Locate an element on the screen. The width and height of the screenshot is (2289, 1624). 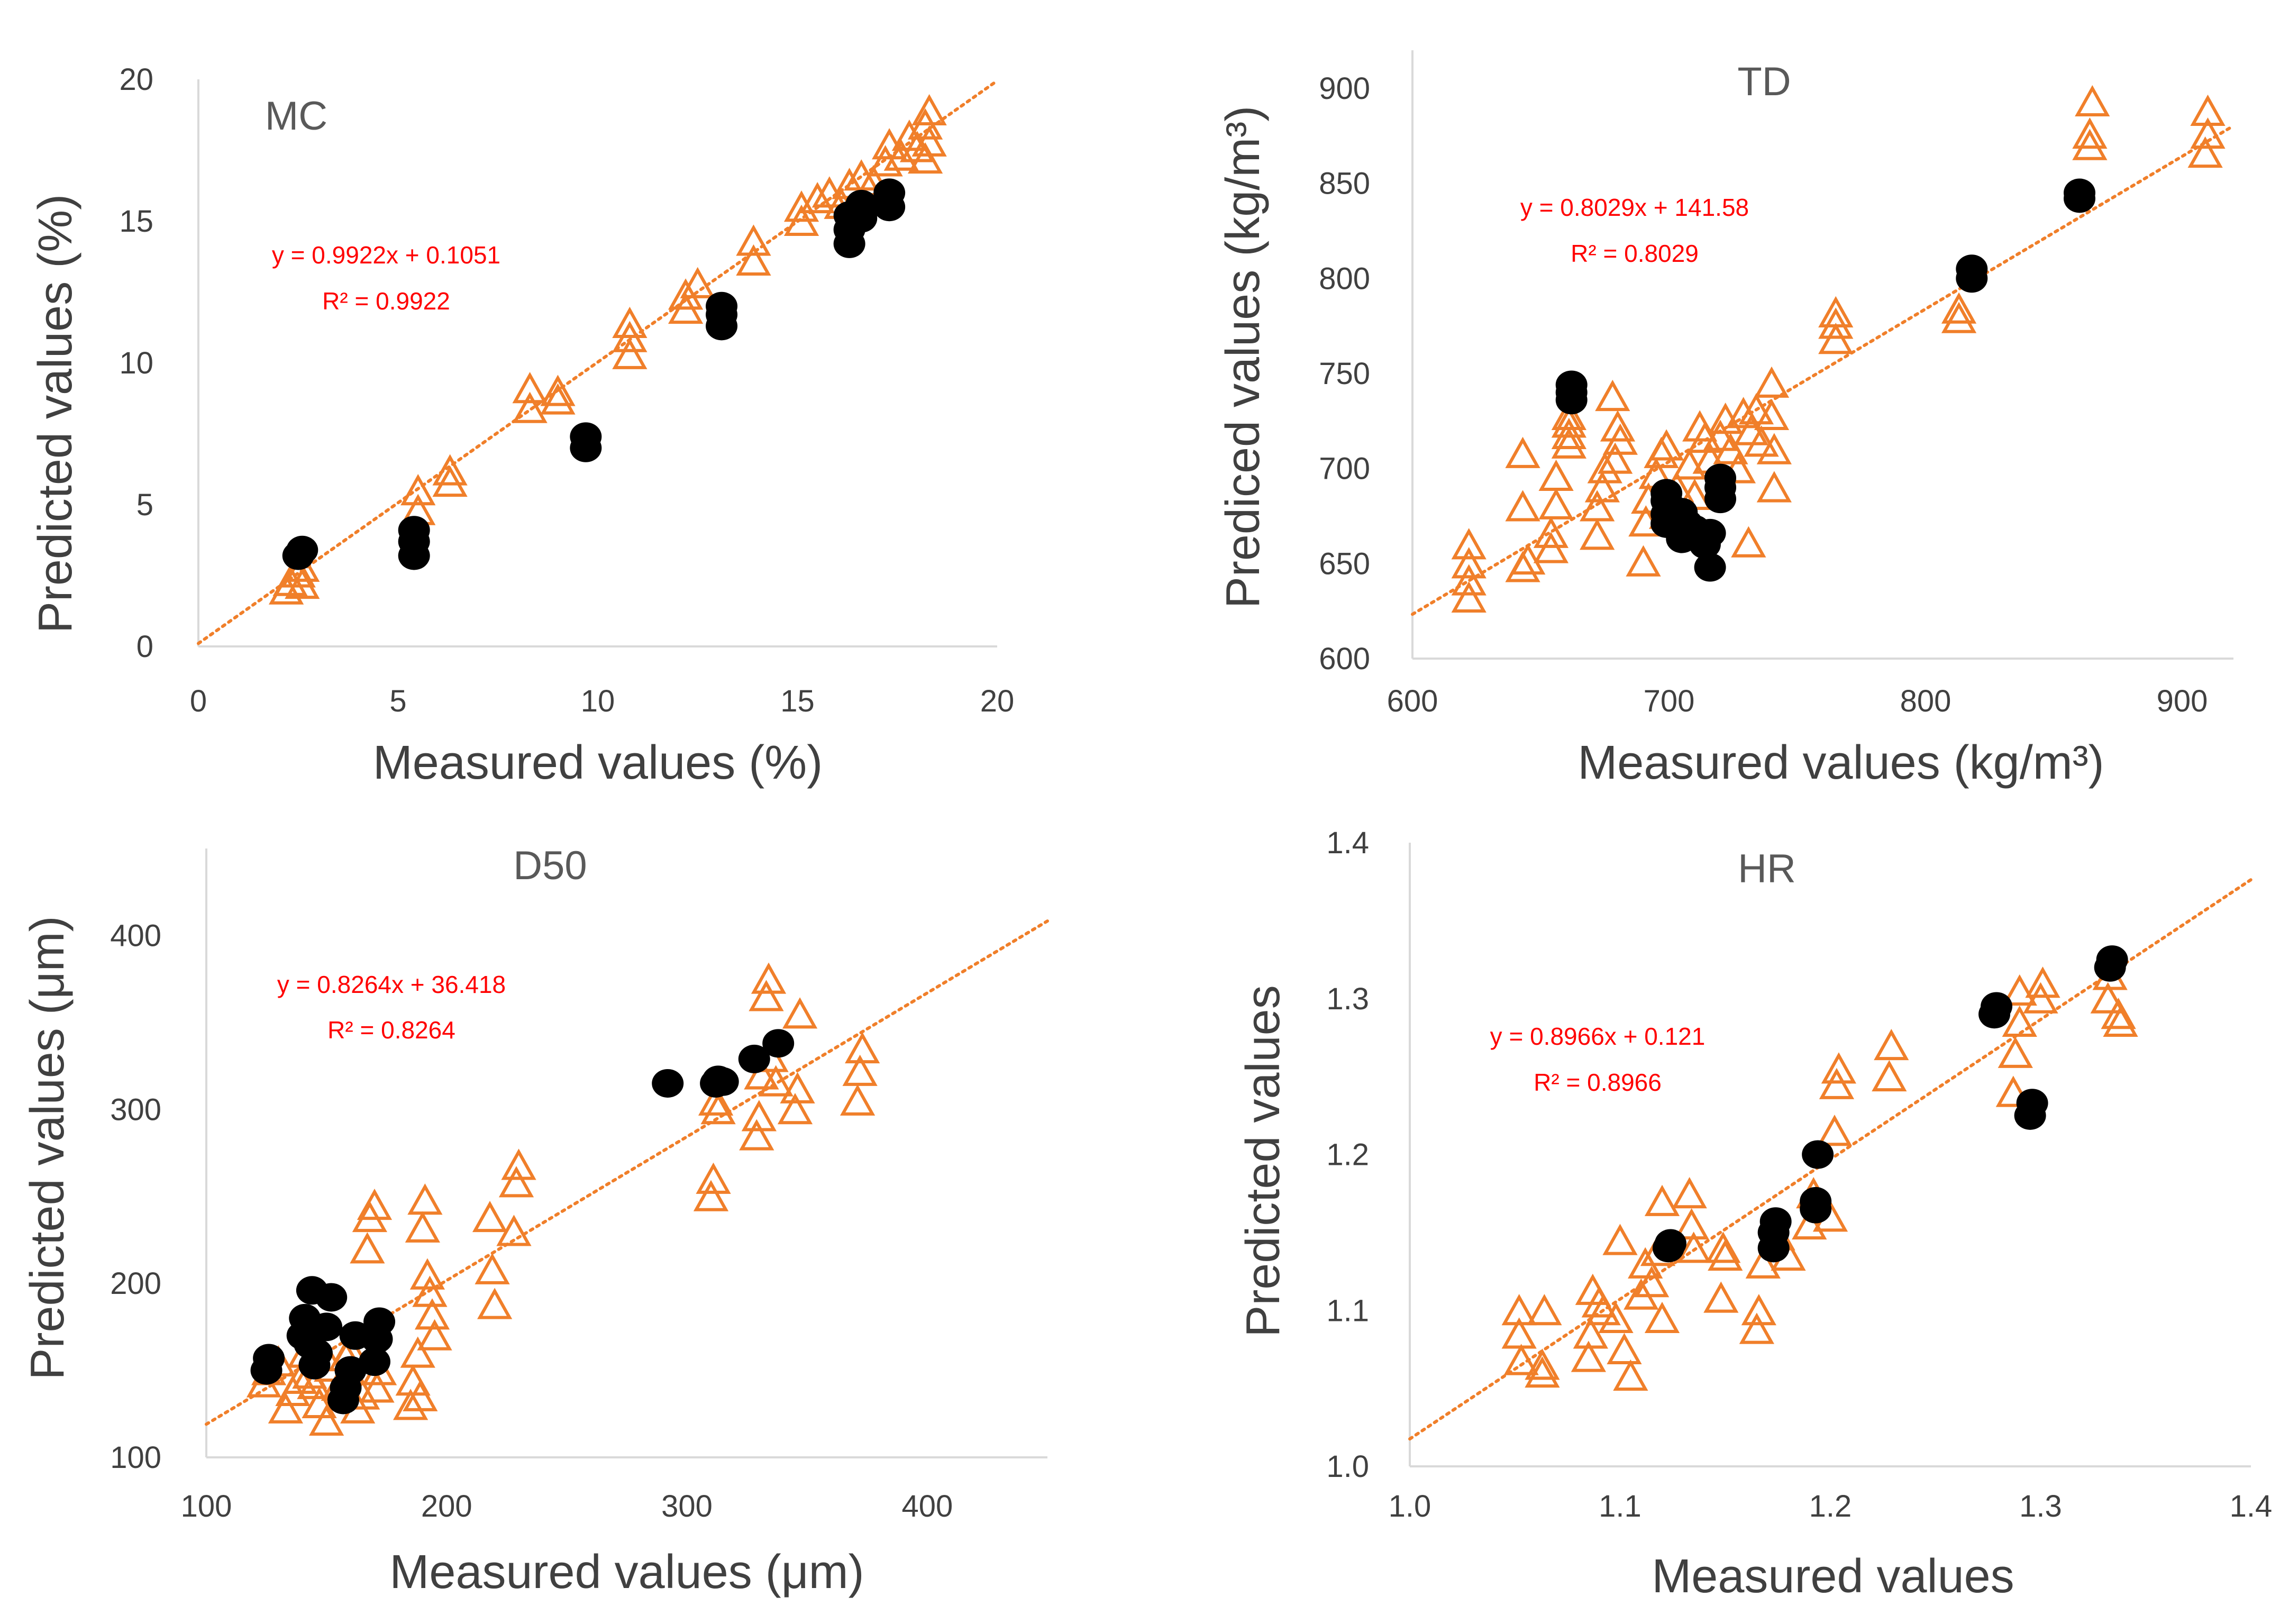
x-tick-label: 0 is located at coordinates (198, 701).